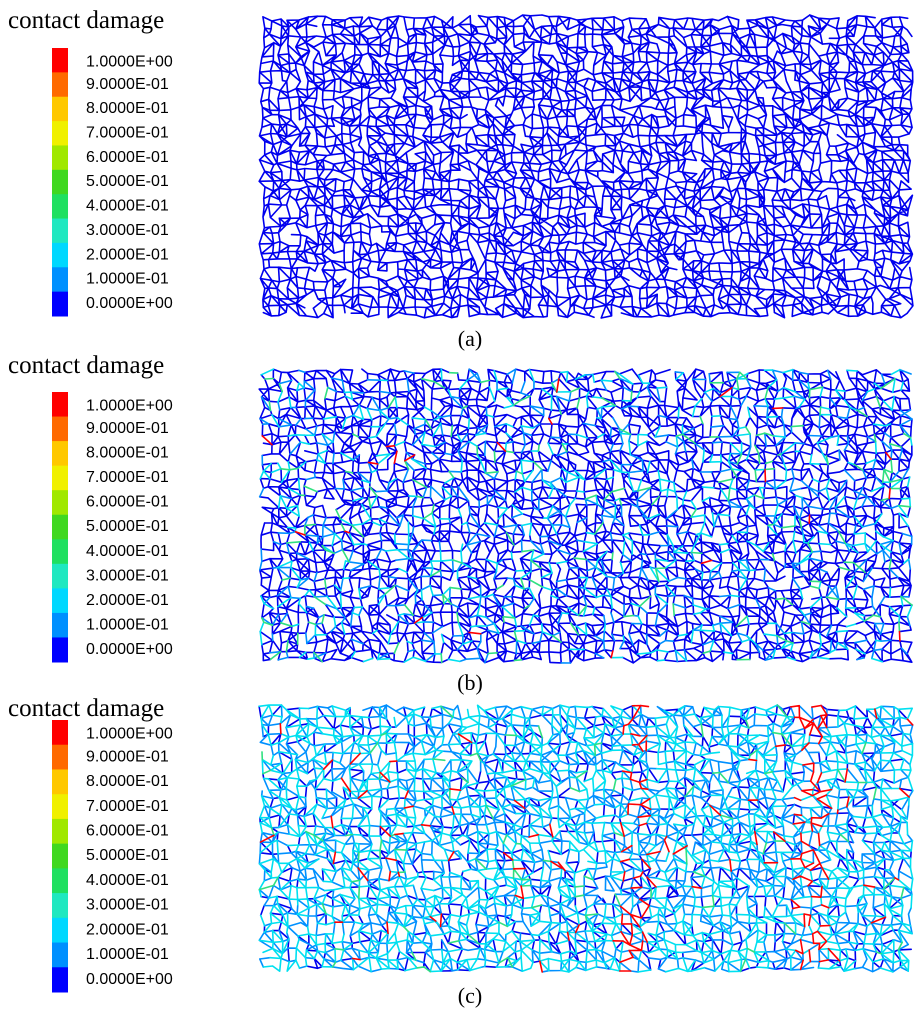 The width and height of the screenshot is (915, 1014). Describe the element at coordinates (470, 682) in the screenshot. I see `caption: (b)` at that location.